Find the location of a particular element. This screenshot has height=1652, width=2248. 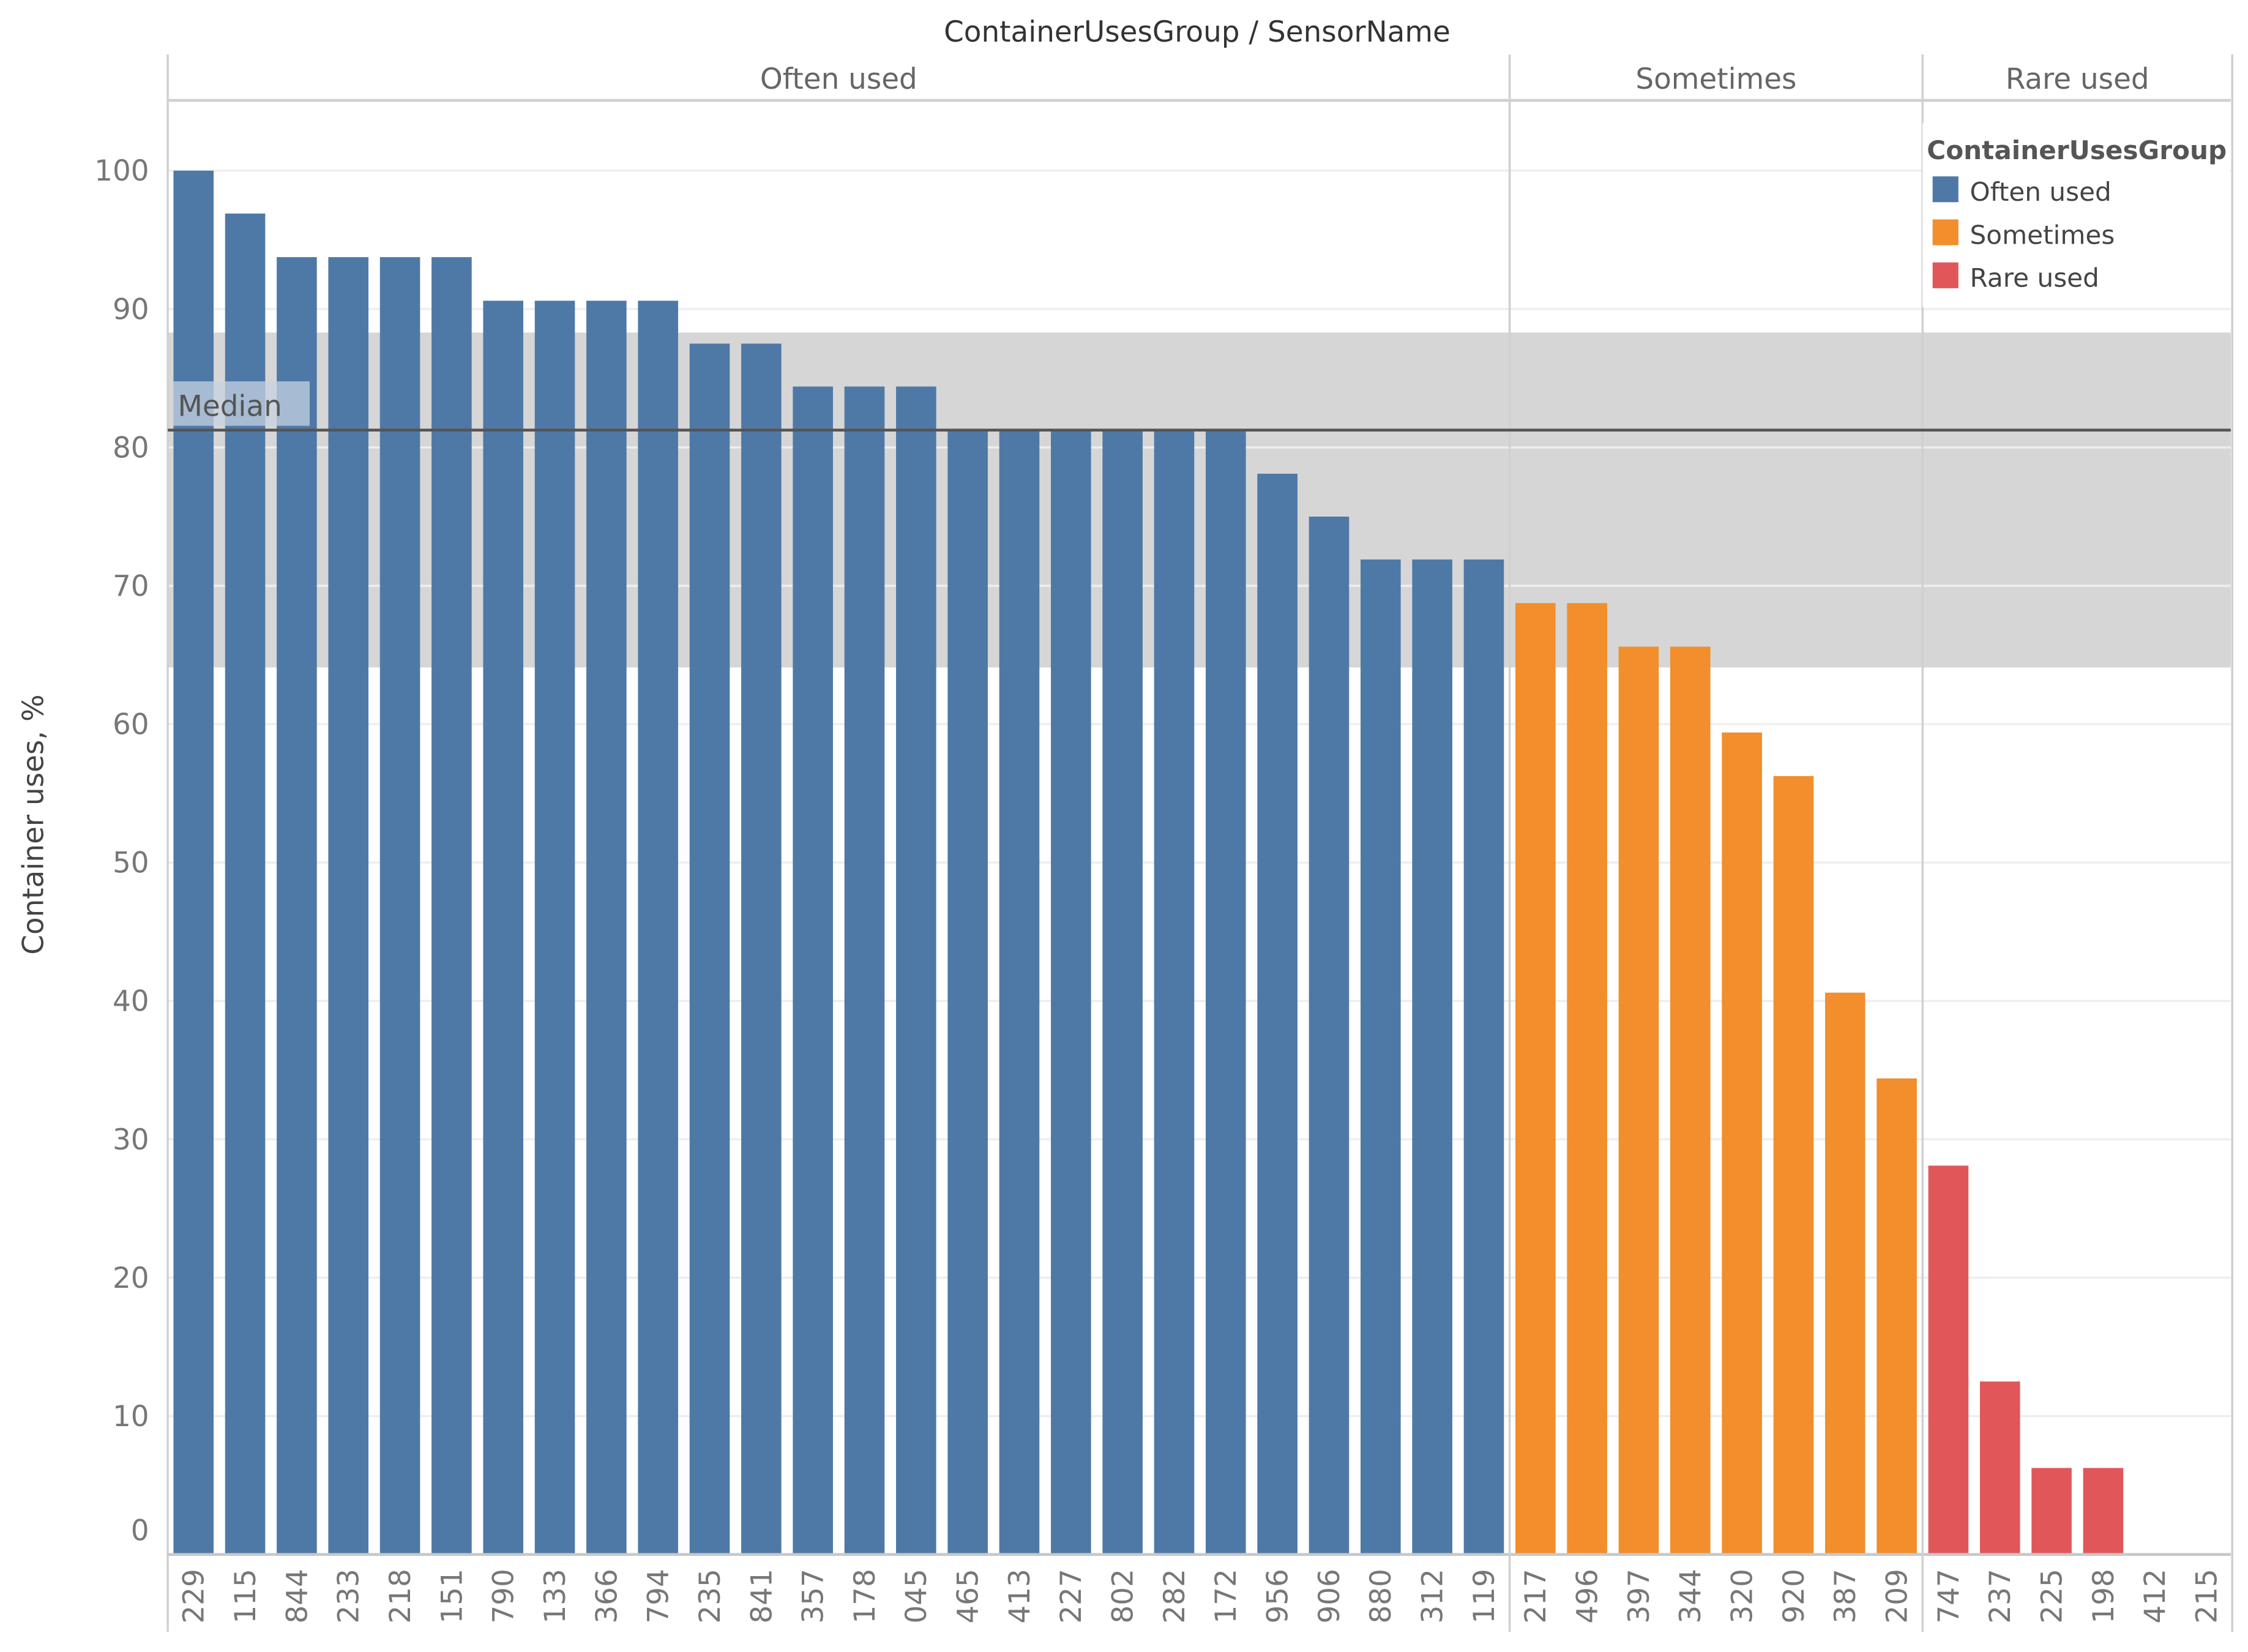

median-label: Median is located at coordinates (229, 407).